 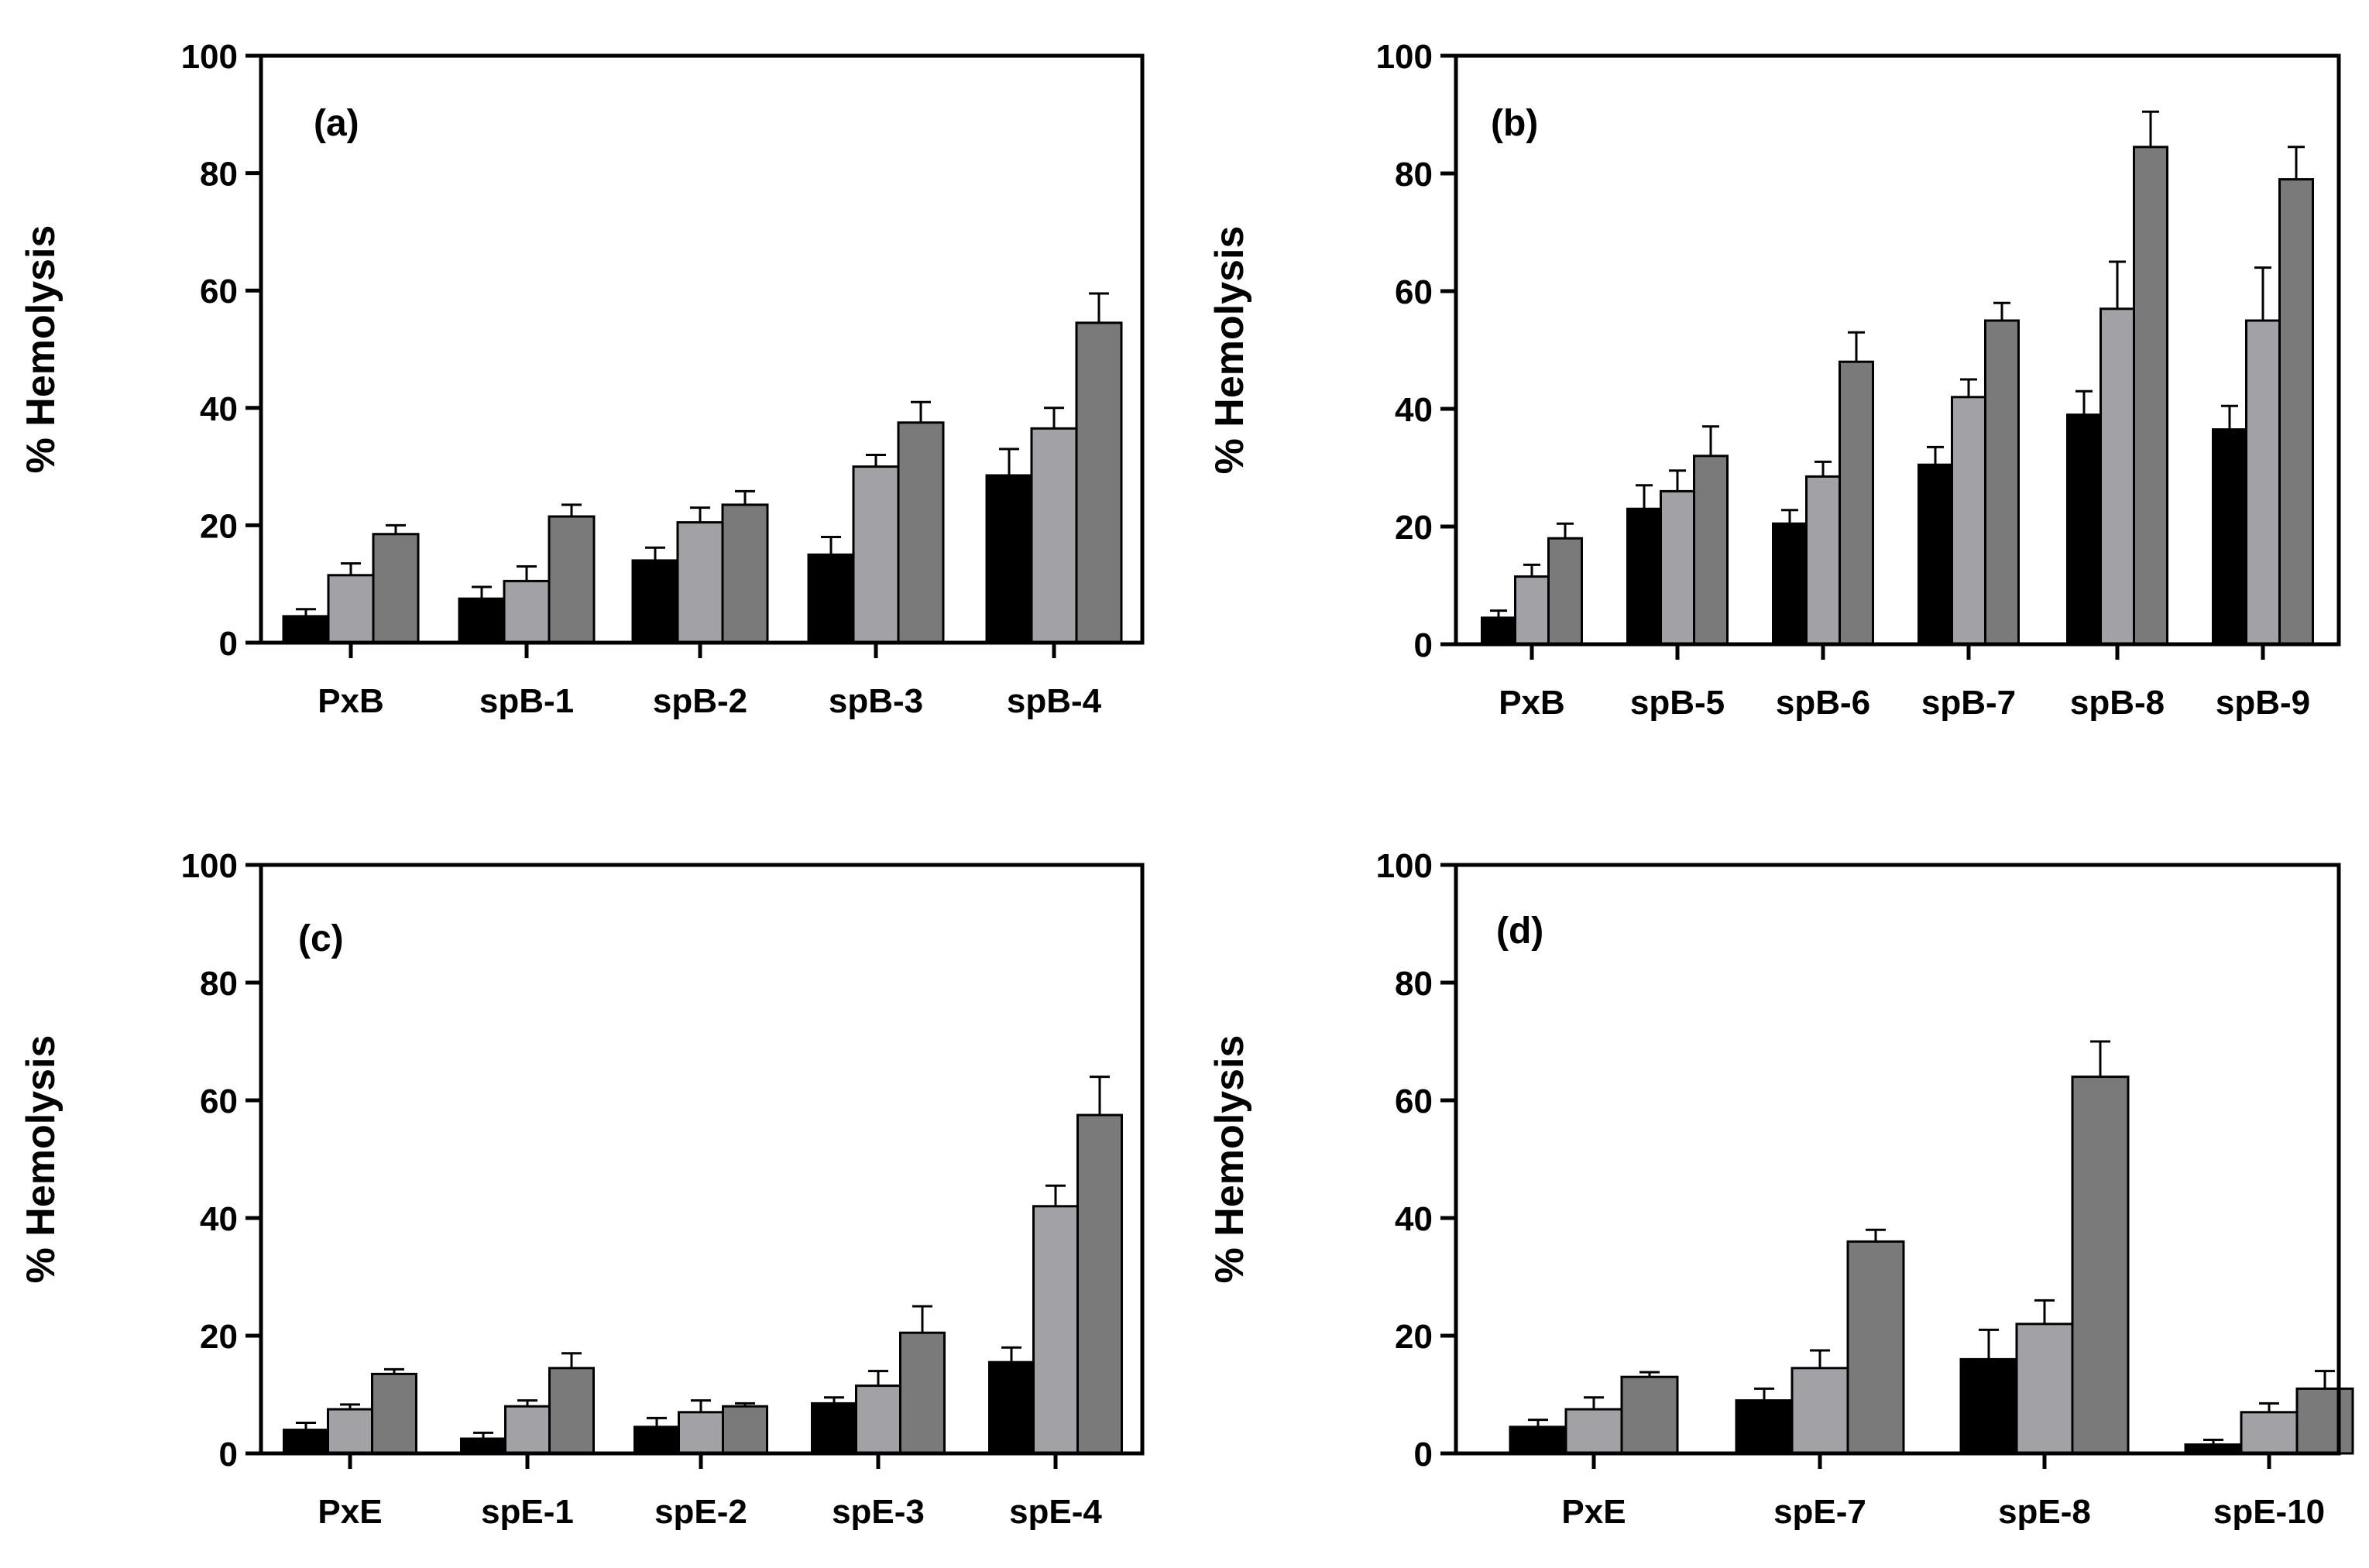 What do you see at coordinates (1515, 123) in the screenshot?
I see `panel-label: (b)` at bounding box center [1515, 123].